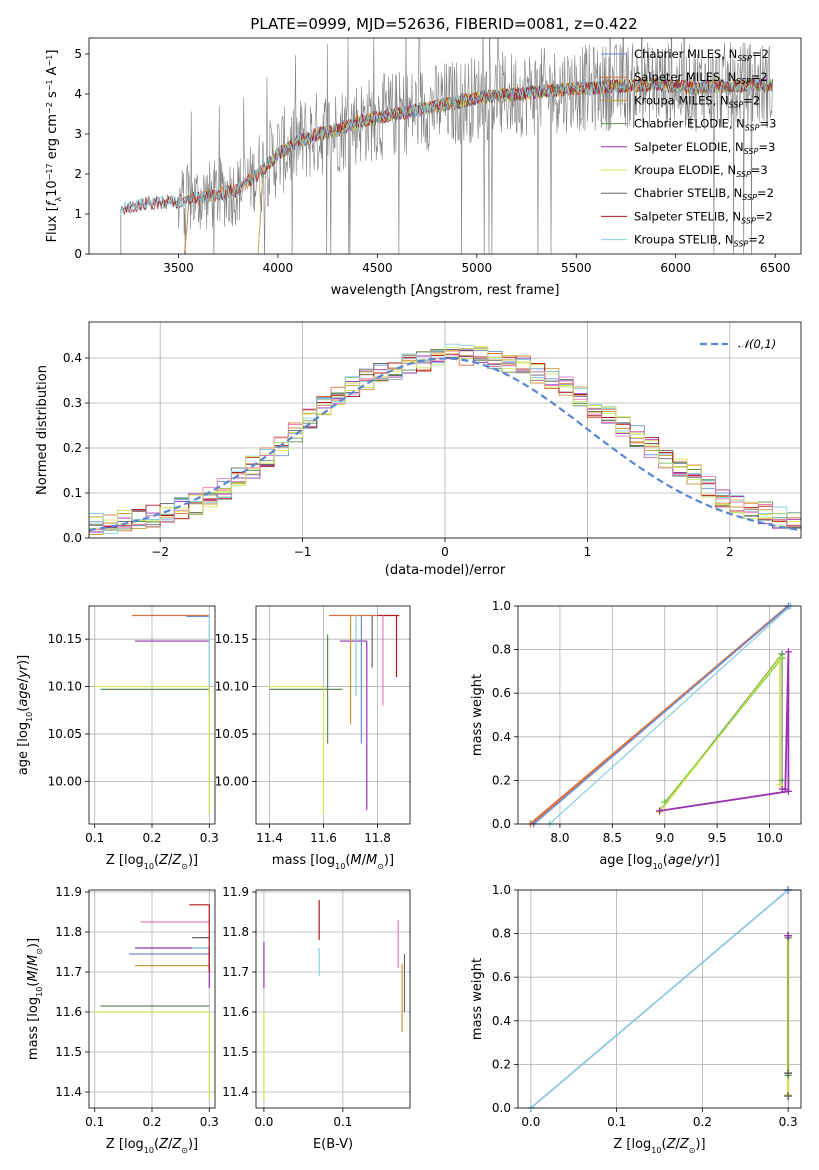 The image size is (819, 1170). I want to click on y-axis-label: mass [log10(M/M⊙)], so click(35, 999).